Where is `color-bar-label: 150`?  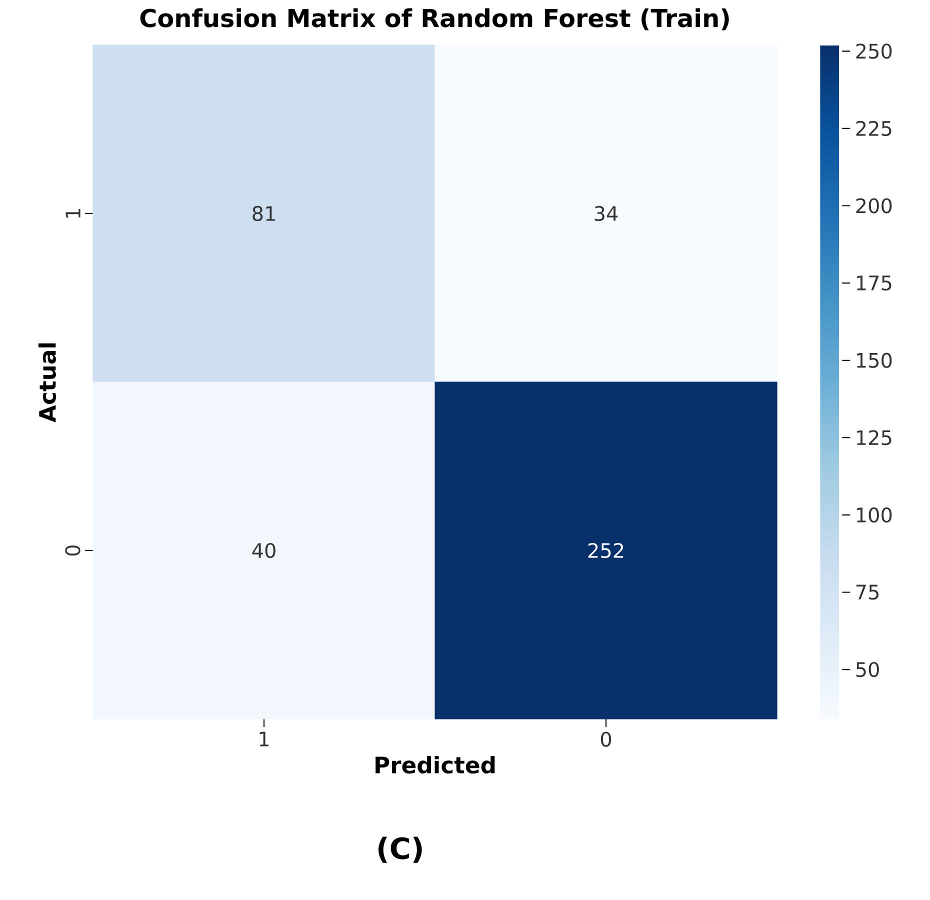 color-bar-label: 150 is located at coordinates (874, 360).